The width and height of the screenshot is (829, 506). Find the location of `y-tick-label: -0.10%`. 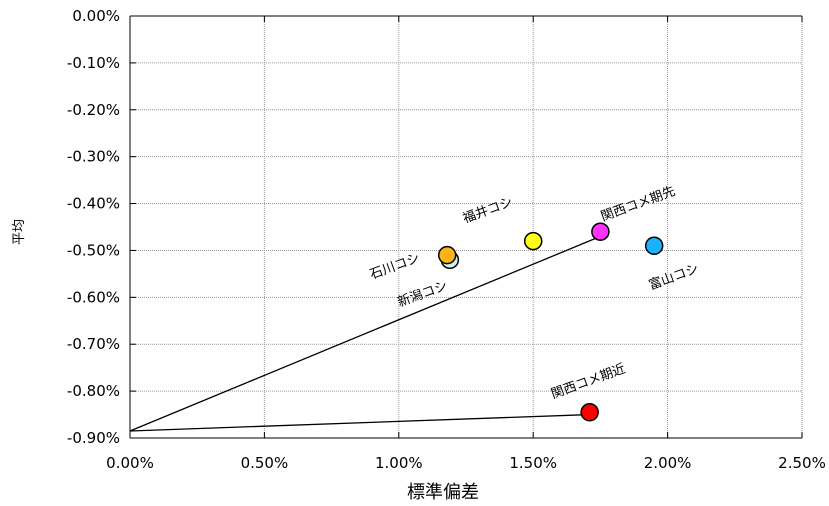

y-tick-label: -0.10% is located at coordinates (93, 63).